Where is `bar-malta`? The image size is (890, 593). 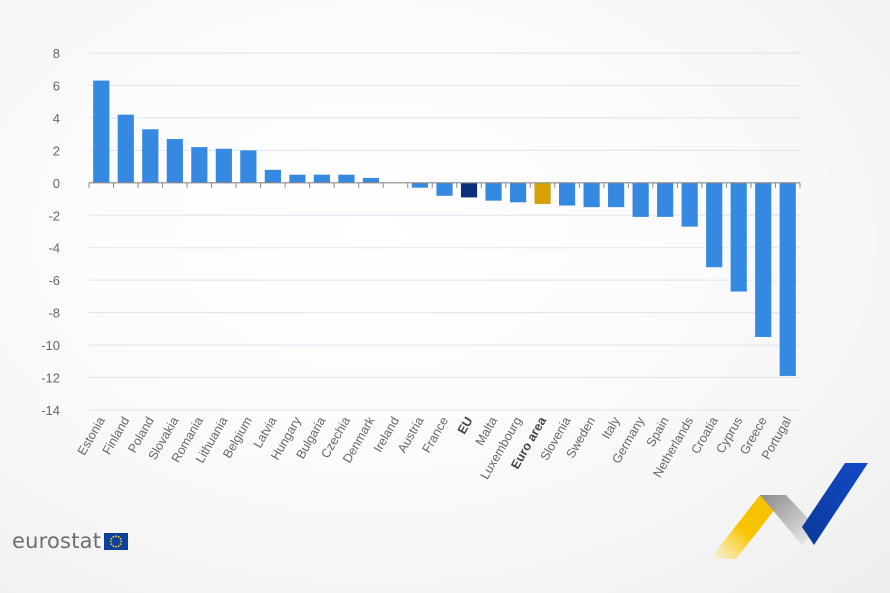 bar-malta is located at coordinates (493, 191).